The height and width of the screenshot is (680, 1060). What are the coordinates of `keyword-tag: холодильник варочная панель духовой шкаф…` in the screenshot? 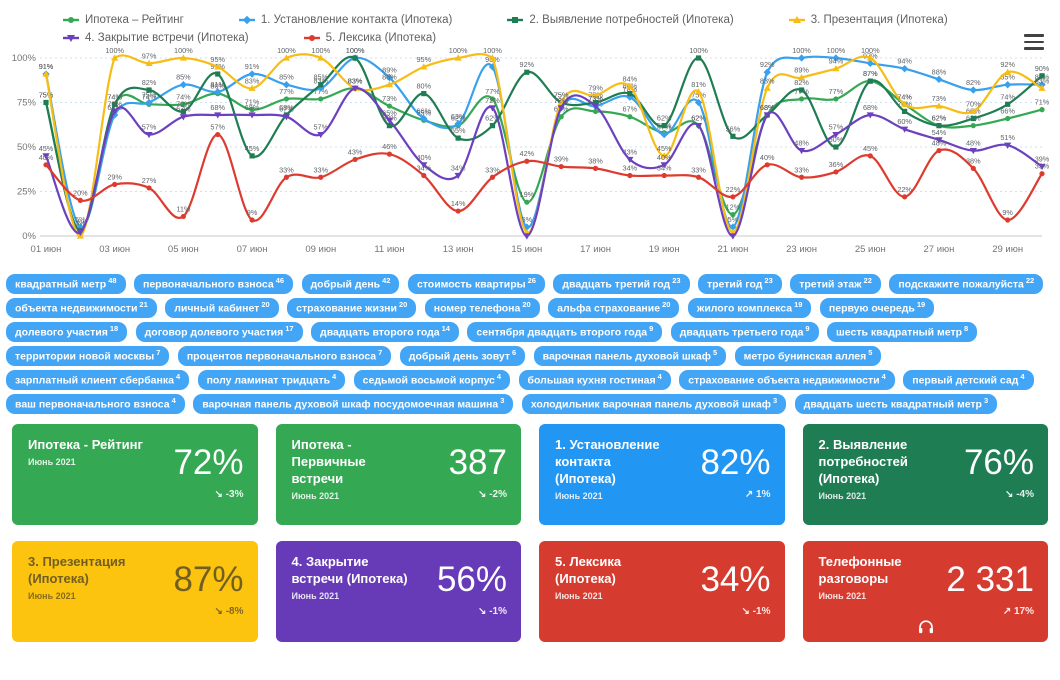 It's located at (654, 404).